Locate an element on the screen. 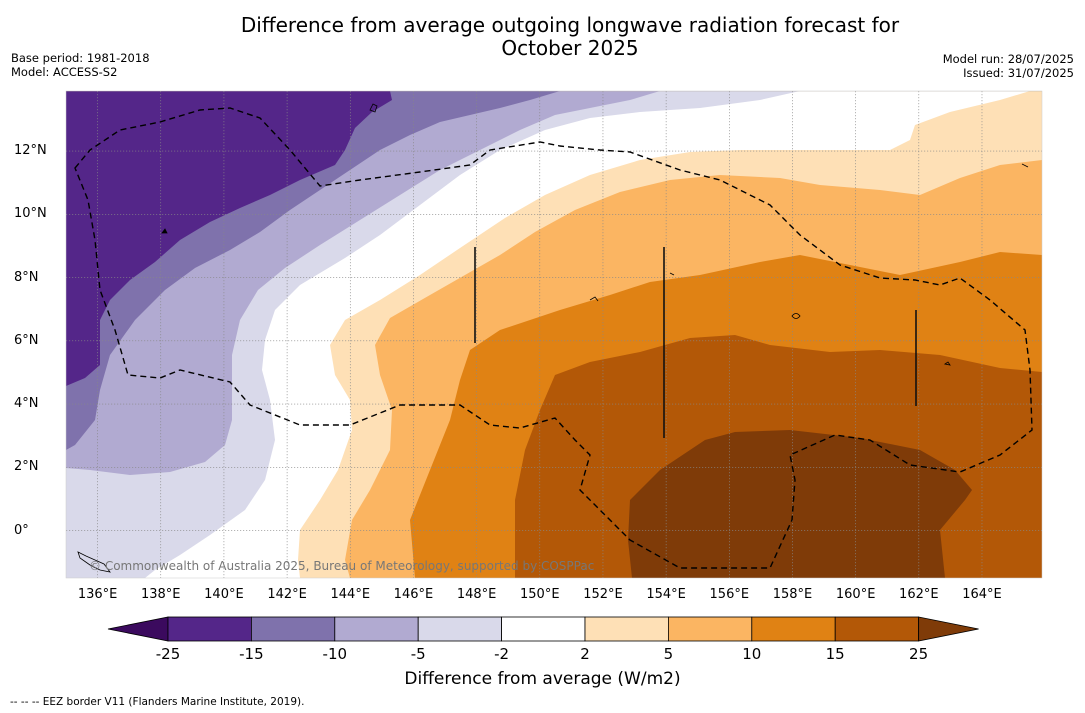  longitude-label: 142°E is located at coordinates (287, 594).